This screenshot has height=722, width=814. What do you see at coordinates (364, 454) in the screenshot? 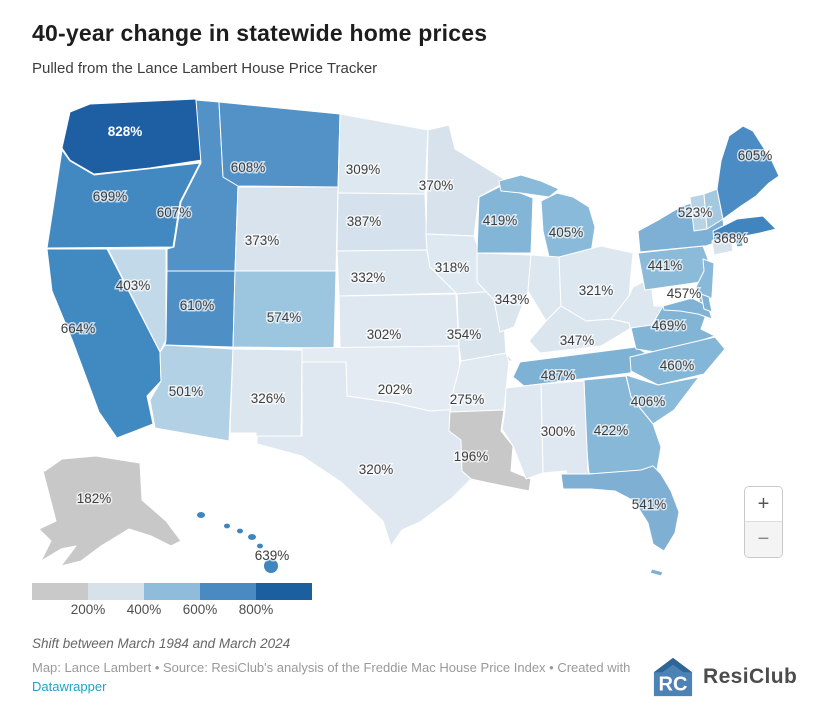
I see `state-TX` at bounding box center [364, 454].